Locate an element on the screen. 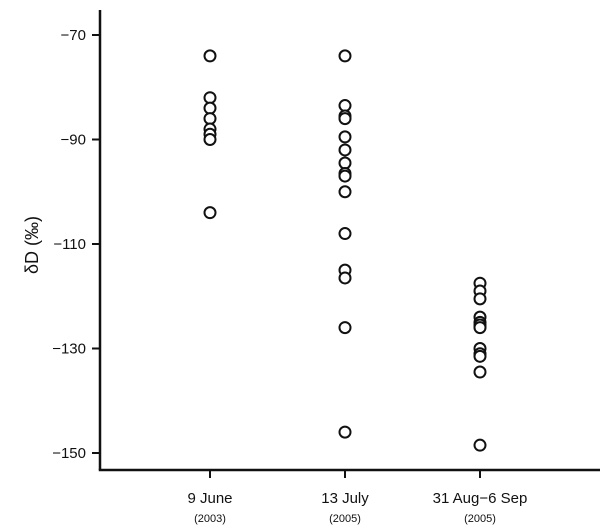  y-ticks: −70 −90 −110 −130 −150 is located at coordinates (76, 244).